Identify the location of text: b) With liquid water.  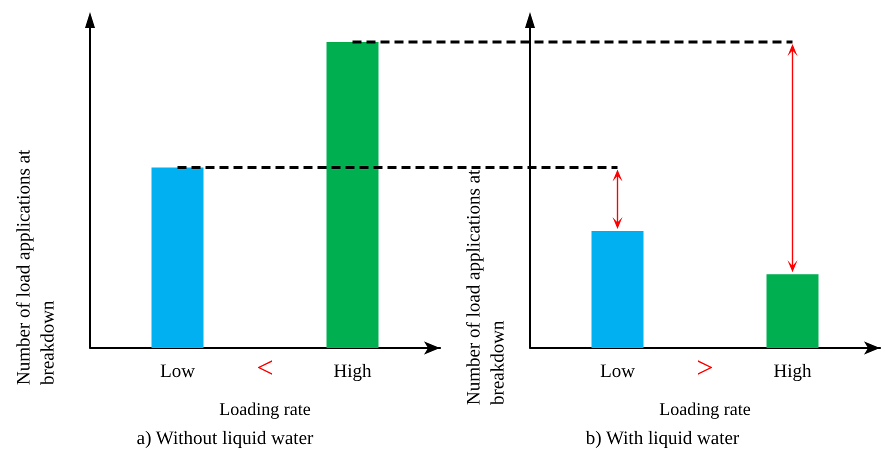
(663, 438).